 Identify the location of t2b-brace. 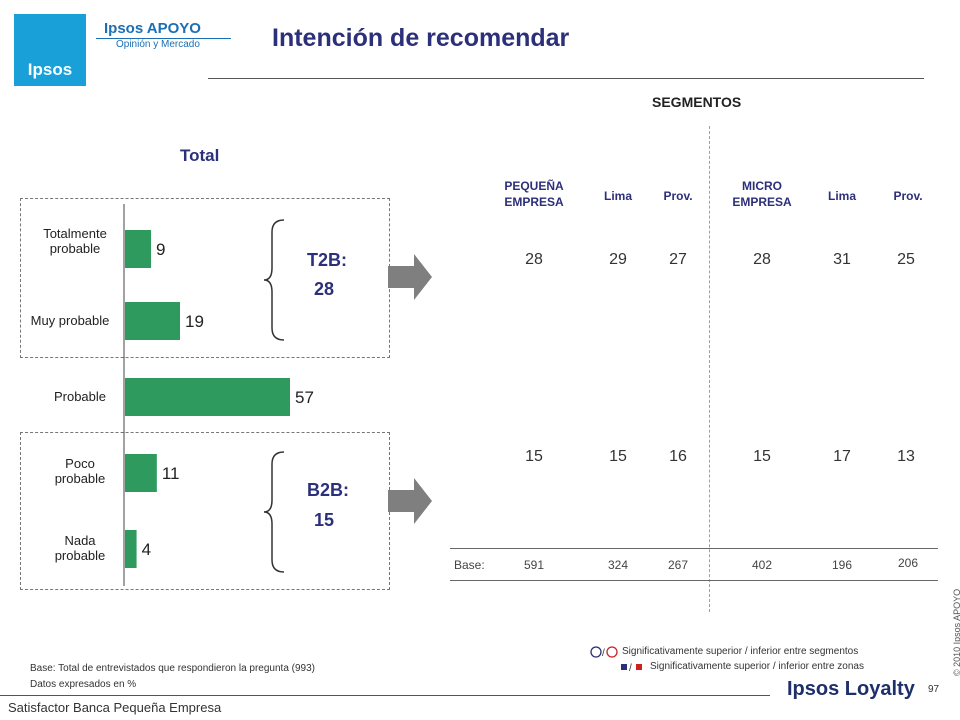
(274, 280).